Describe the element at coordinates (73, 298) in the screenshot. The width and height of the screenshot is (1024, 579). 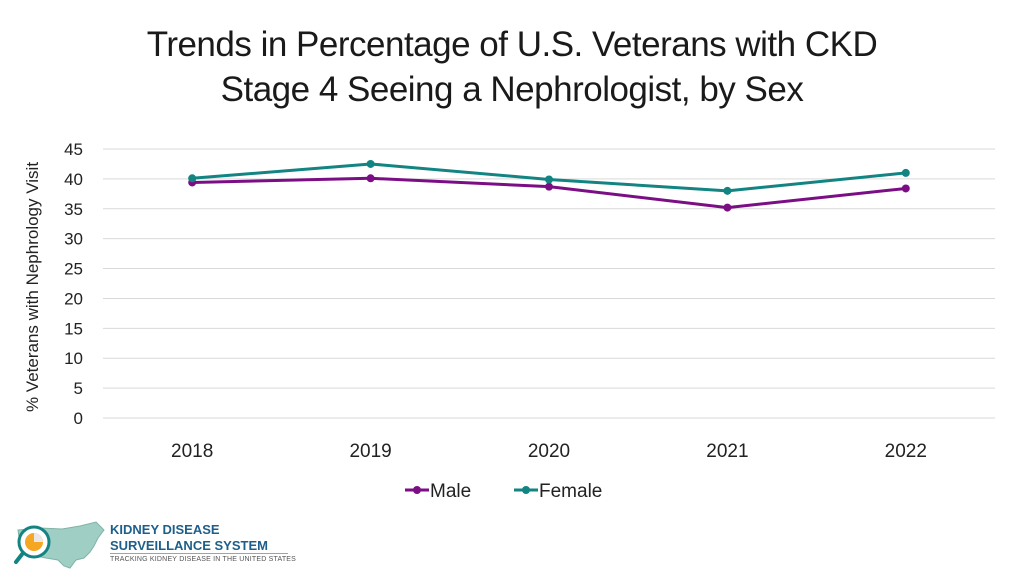
I see `y-tick-label: 20` at that location.